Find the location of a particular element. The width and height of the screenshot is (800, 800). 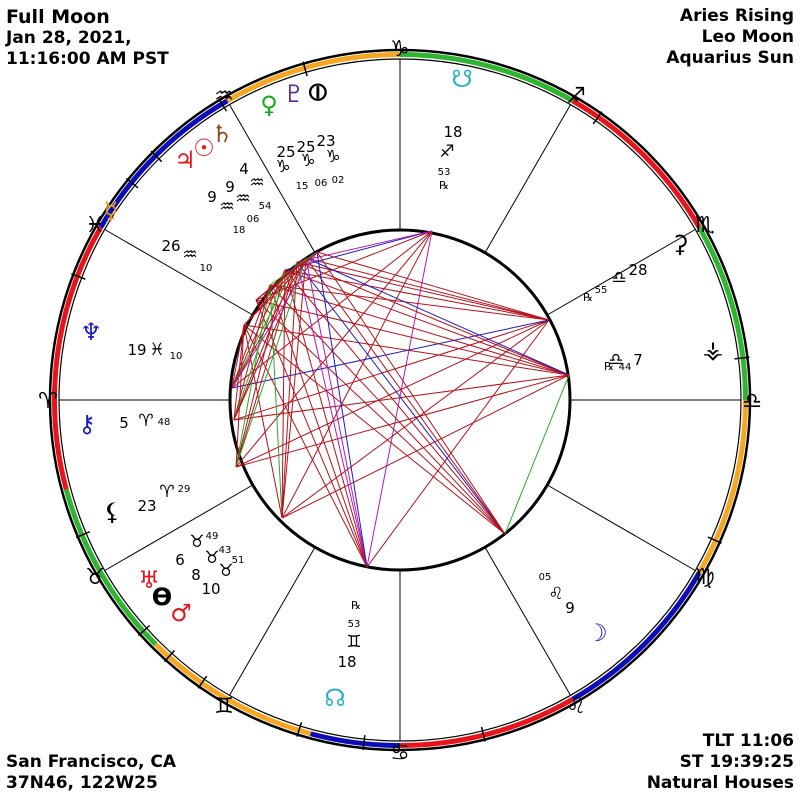

planet-glyph: ⚶ is located at coordinates (713, 350).